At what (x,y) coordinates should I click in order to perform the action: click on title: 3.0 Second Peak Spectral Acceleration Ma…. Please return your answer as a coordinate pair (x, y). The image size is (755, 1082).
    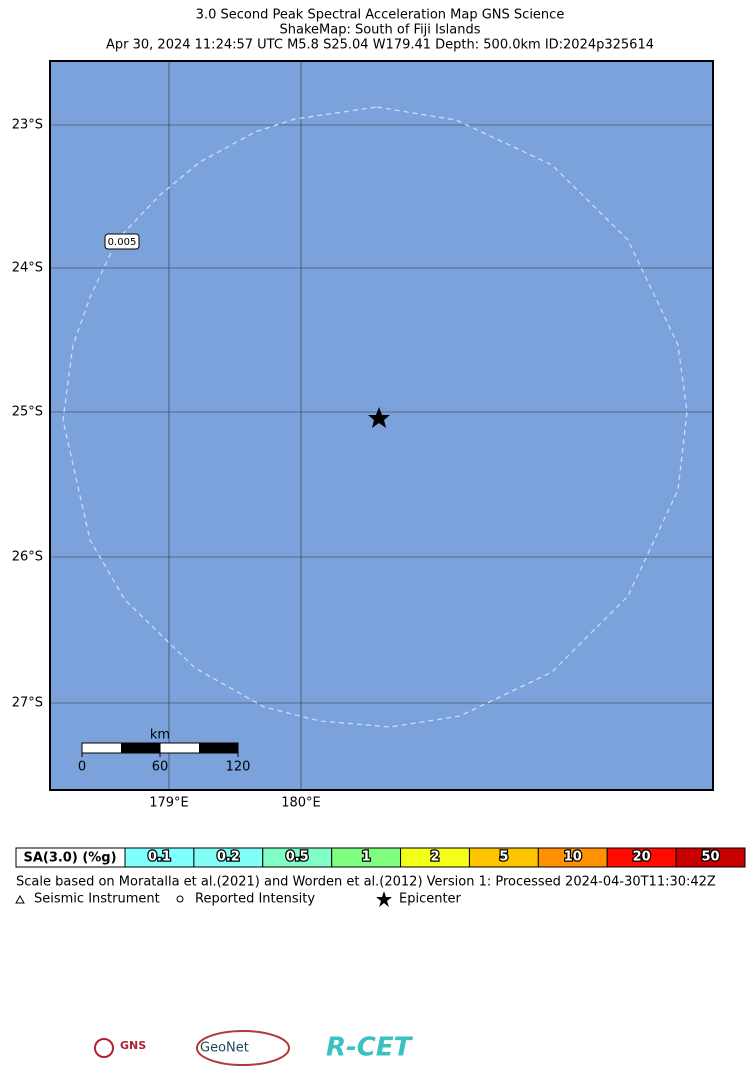
    Looking at the image, I should click on (380, 15).